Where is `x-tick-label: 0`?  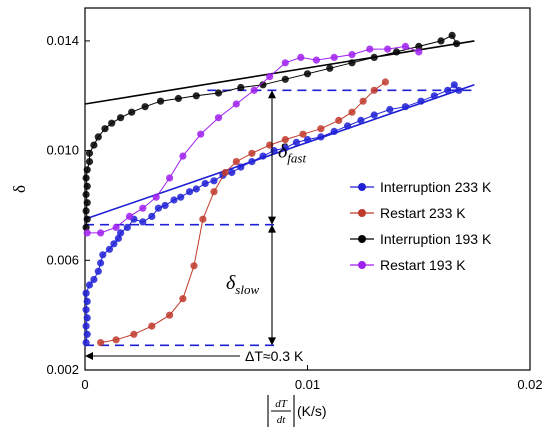 x-tick-label: 0 is located at coordinates (84, 384).